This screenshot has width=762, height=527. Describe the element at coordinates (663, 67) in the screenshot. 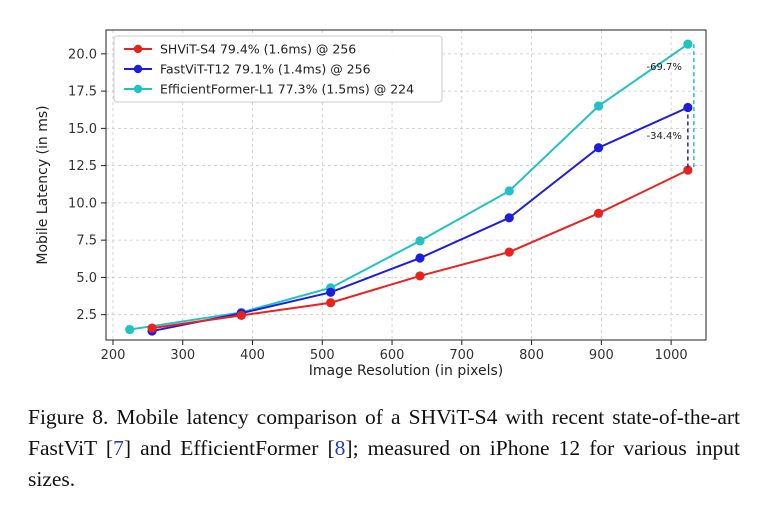

I see `annotation-label: -69.7%` at that location.